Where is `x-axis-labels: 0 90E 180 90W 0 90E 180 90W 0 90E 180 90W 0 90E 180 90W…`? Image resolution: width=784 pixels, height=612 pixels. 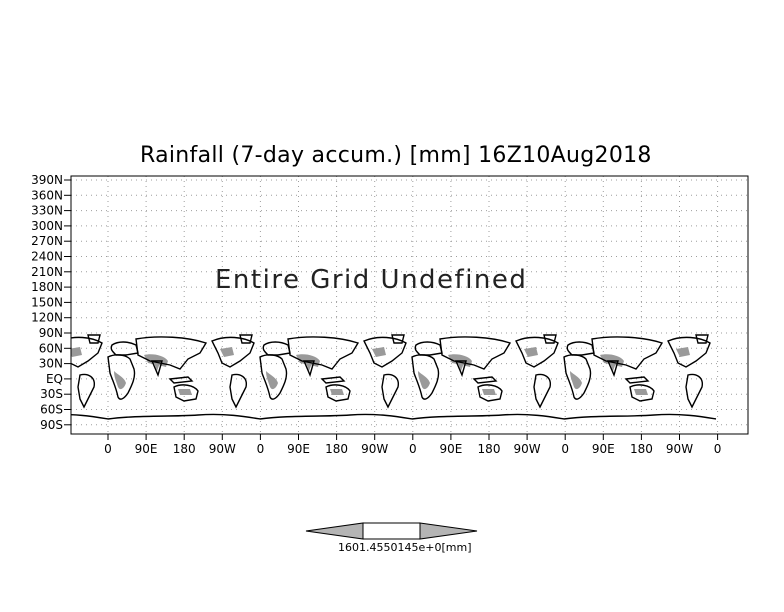
x-axis-labels: 0 90E 180 90W 0 90E 180 90W 0 90E 180 90W 0 90E 180 90W… is located at coordinates (412, 445).